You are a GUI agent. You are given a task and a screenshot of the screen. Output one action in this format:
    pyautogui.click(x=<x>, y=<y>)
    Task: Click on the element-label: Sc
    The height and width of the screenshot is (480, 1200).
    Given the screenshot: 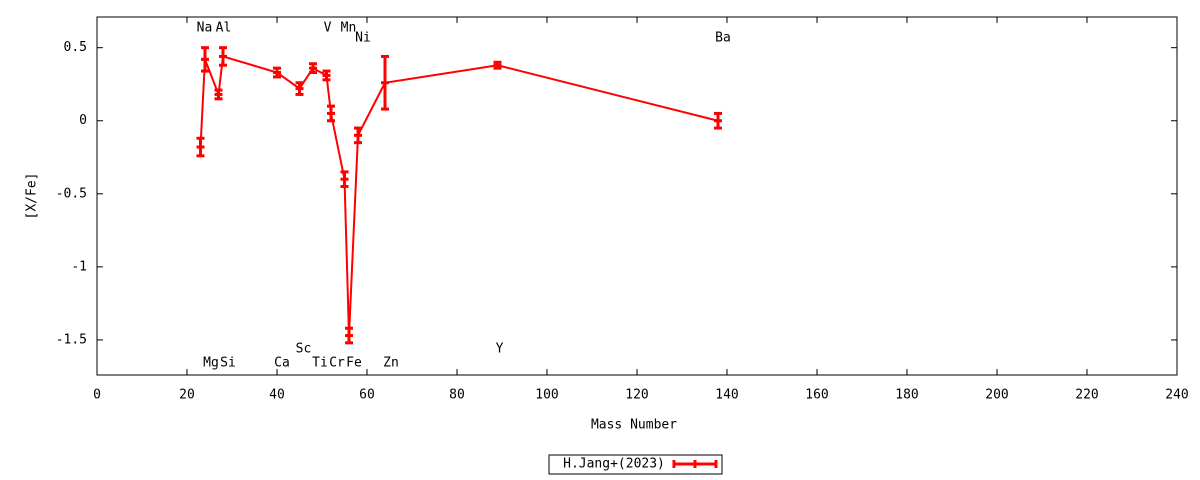 What is the action you would take?
    pyautogui.click(x=304, y=349)
    